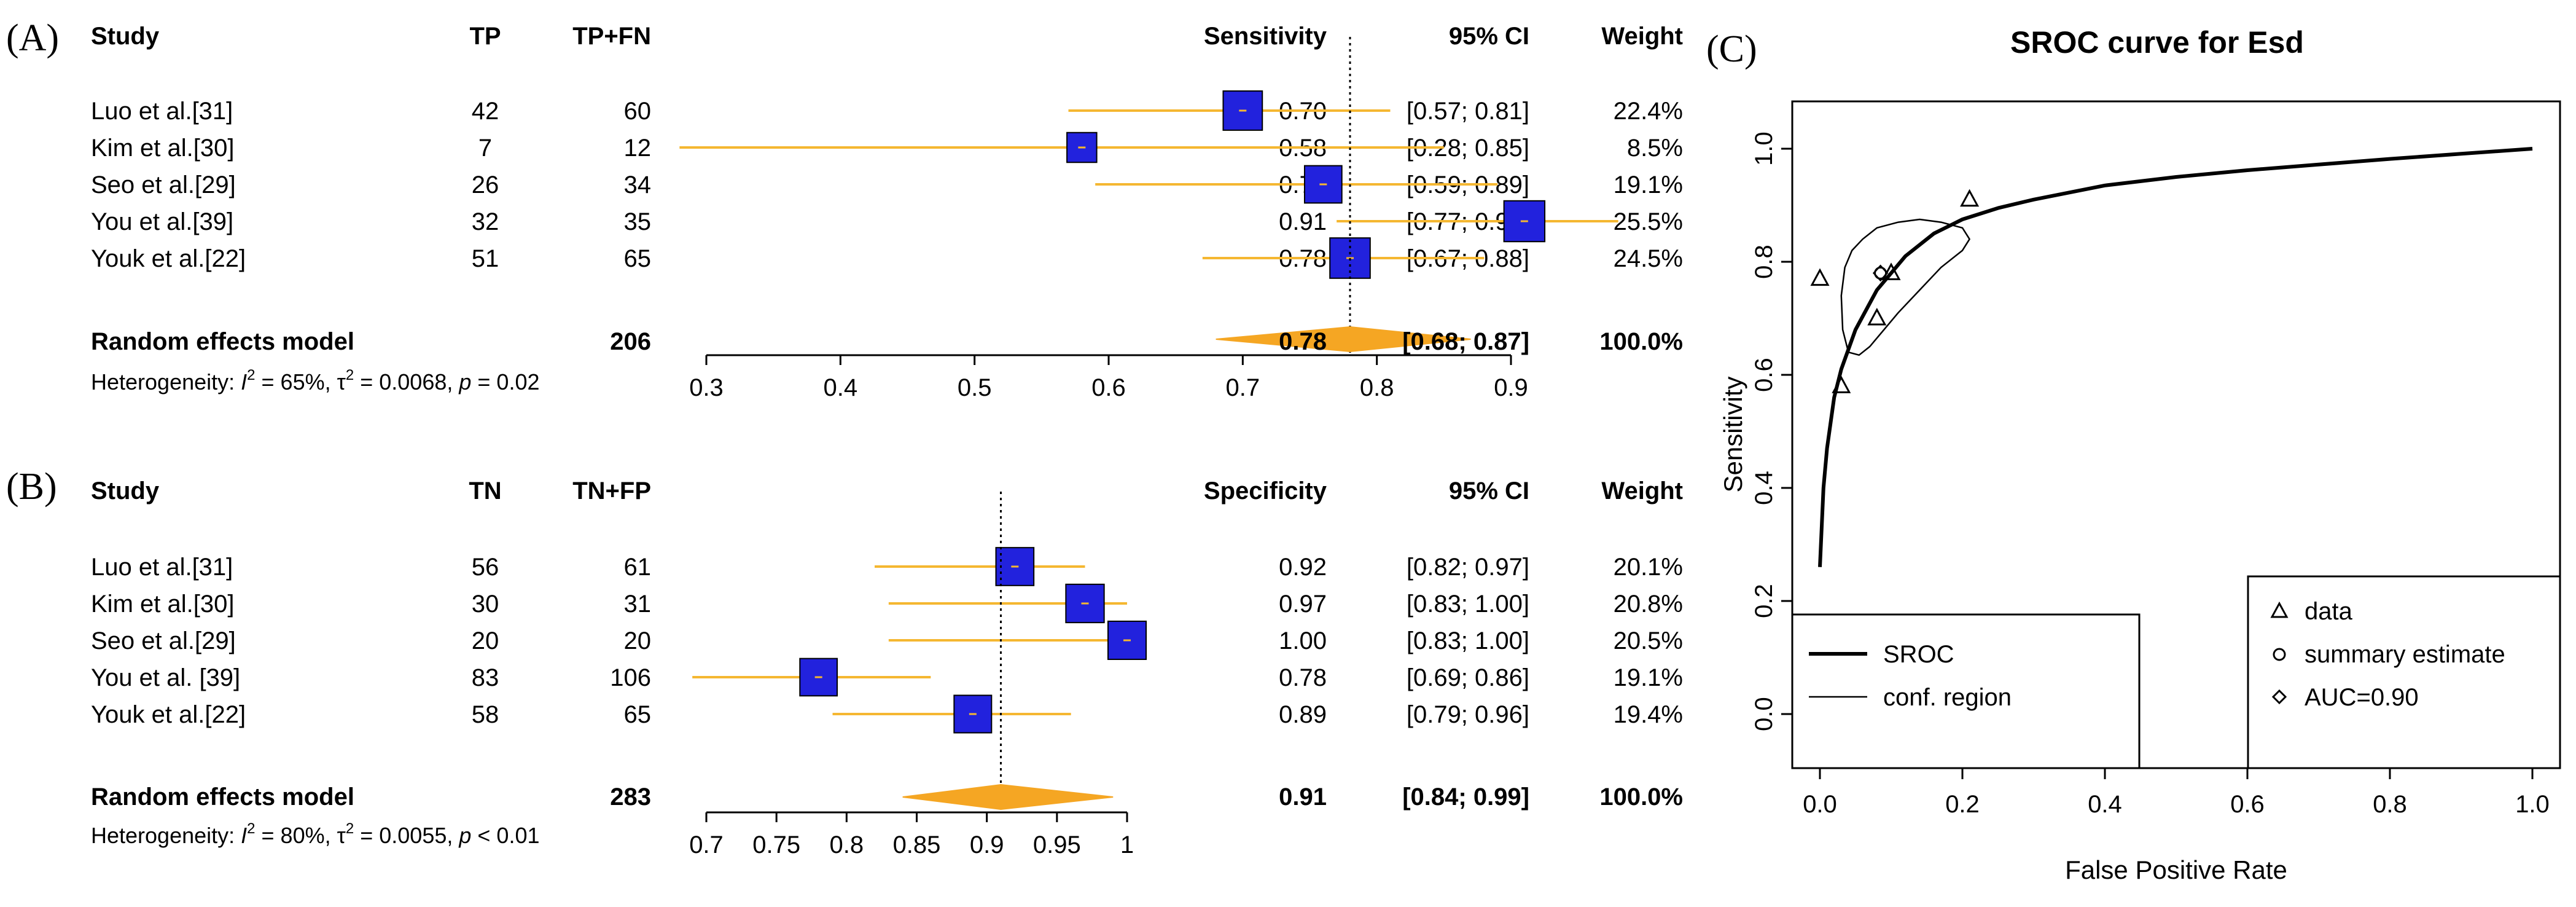 Image resolution: width=2576 pixels, height=907 pixels. Describe the element at coordinates (31, 487) in the screenshot. I see `panel-label-b: (B)` at that location.